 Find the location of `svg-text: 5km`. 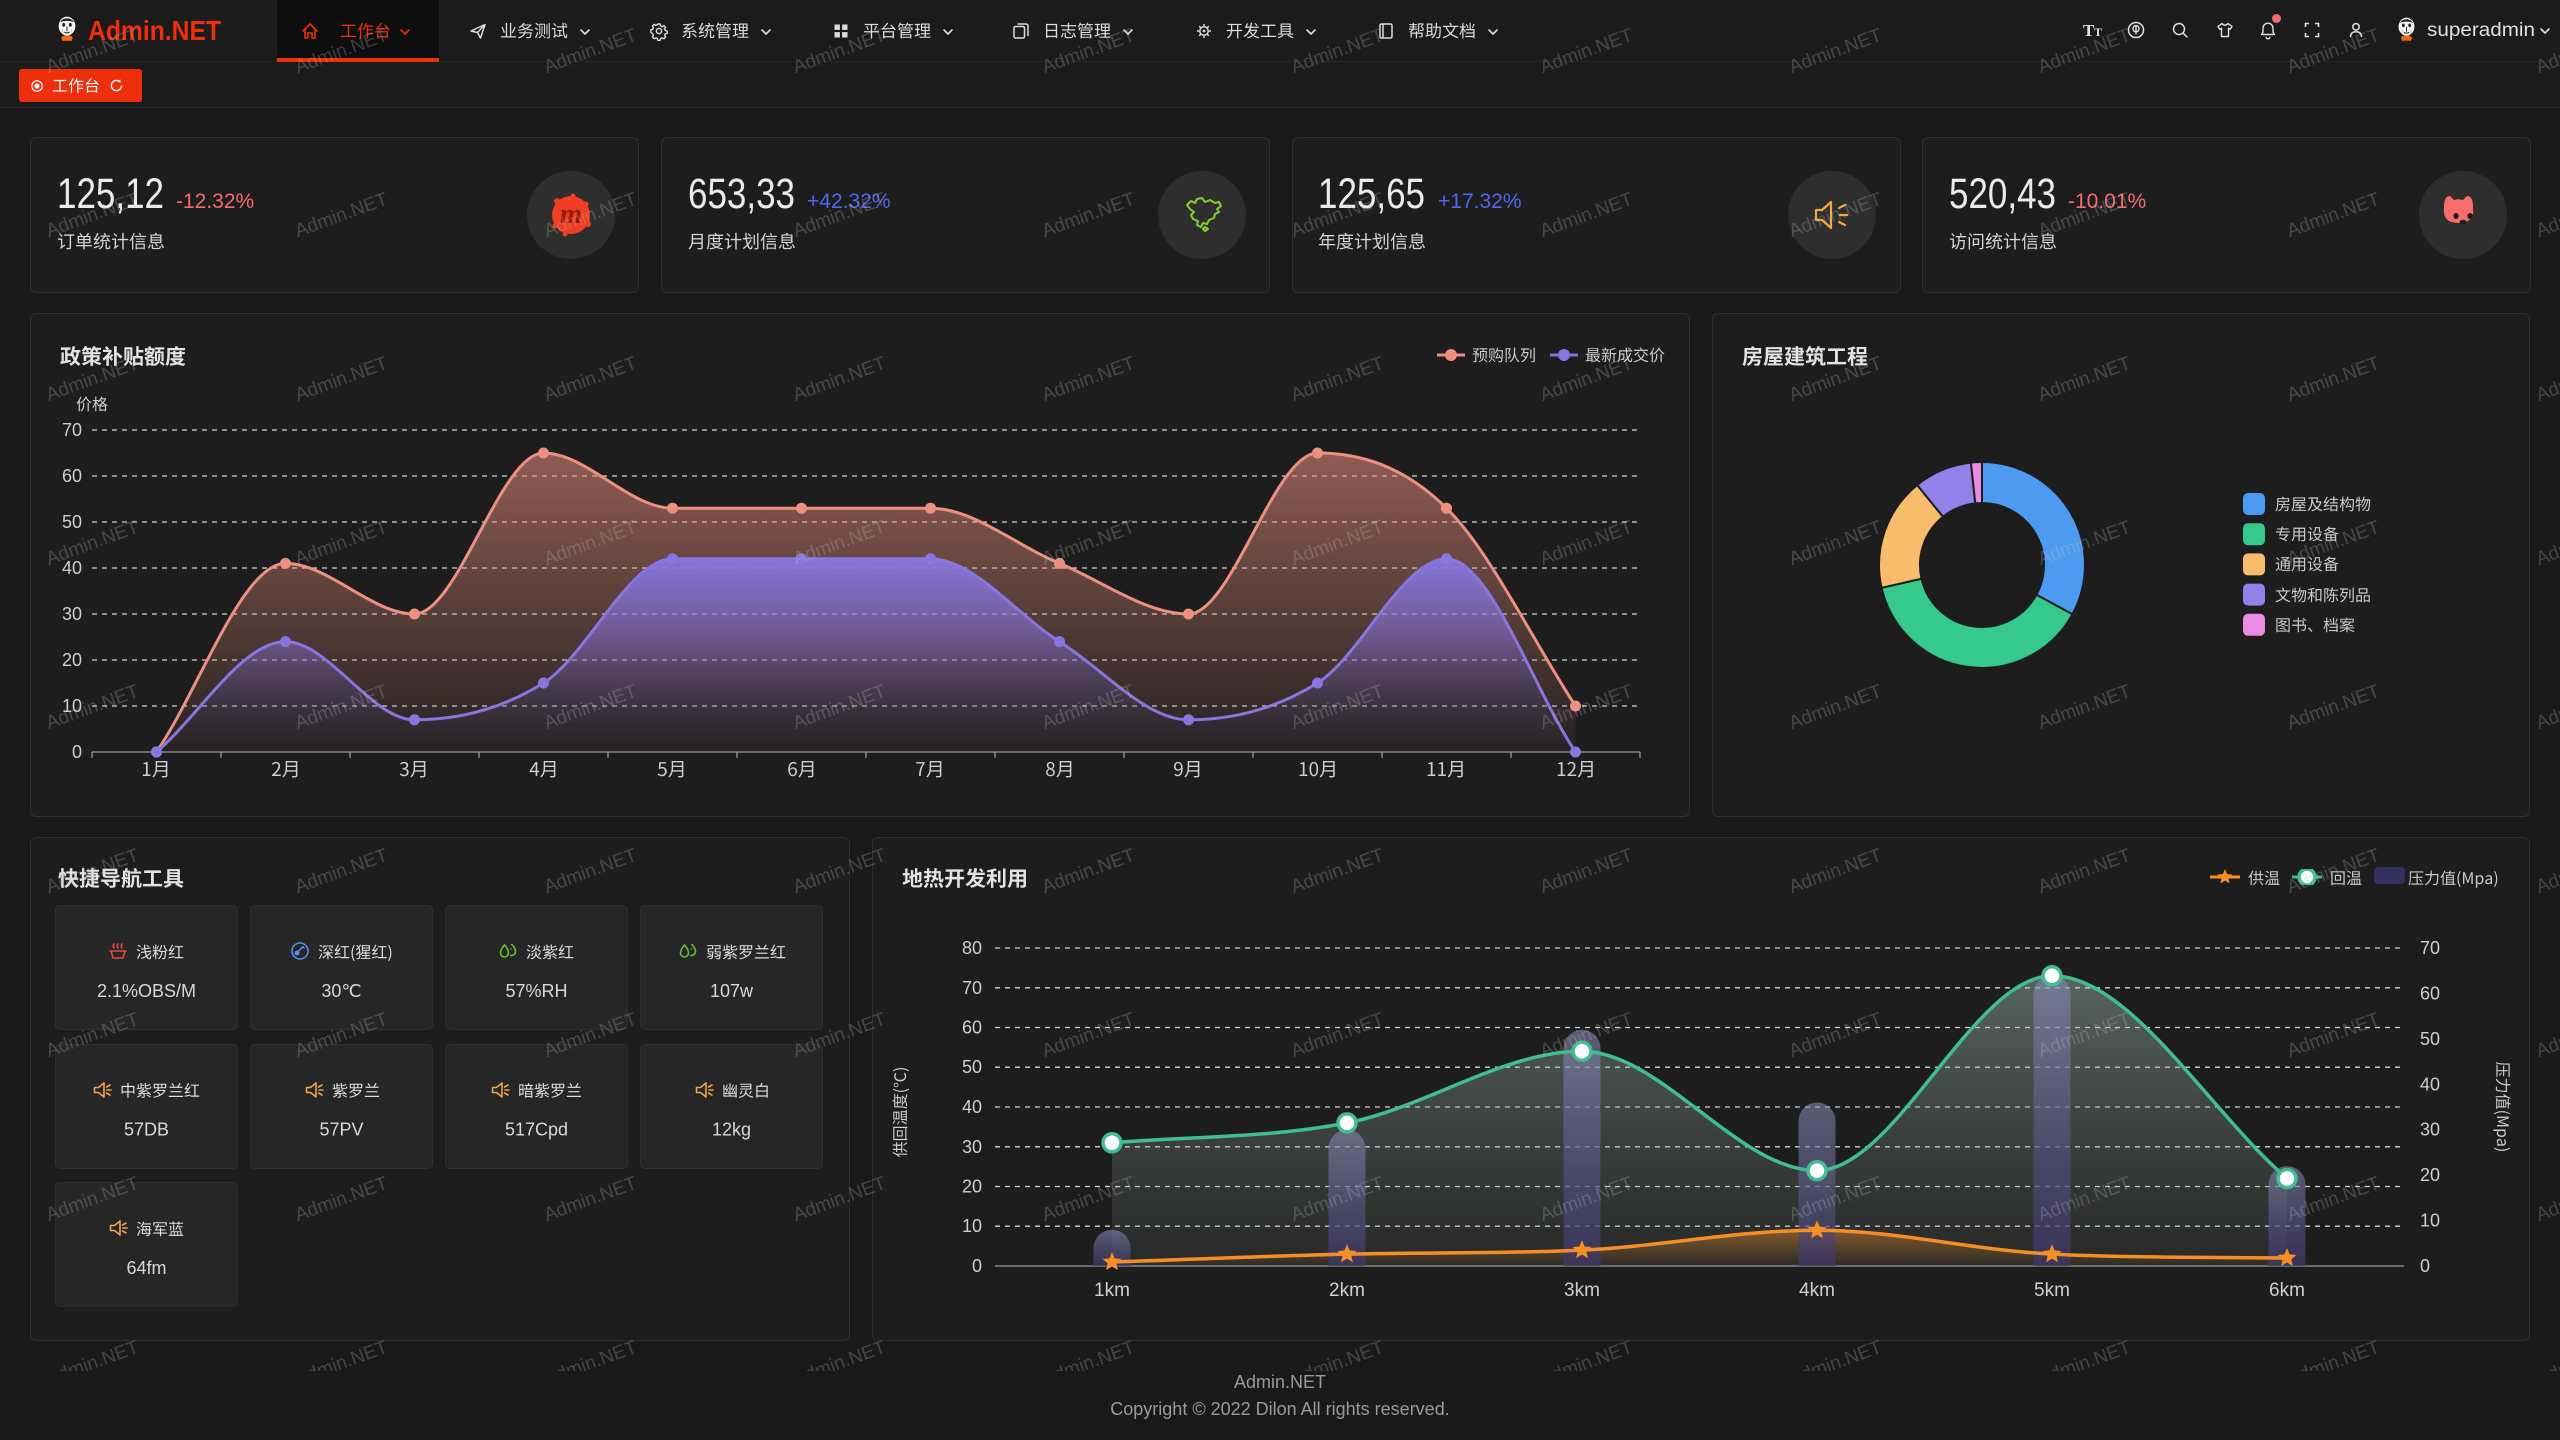

svg-text: 5km is located at coordinates (2052, 1290).